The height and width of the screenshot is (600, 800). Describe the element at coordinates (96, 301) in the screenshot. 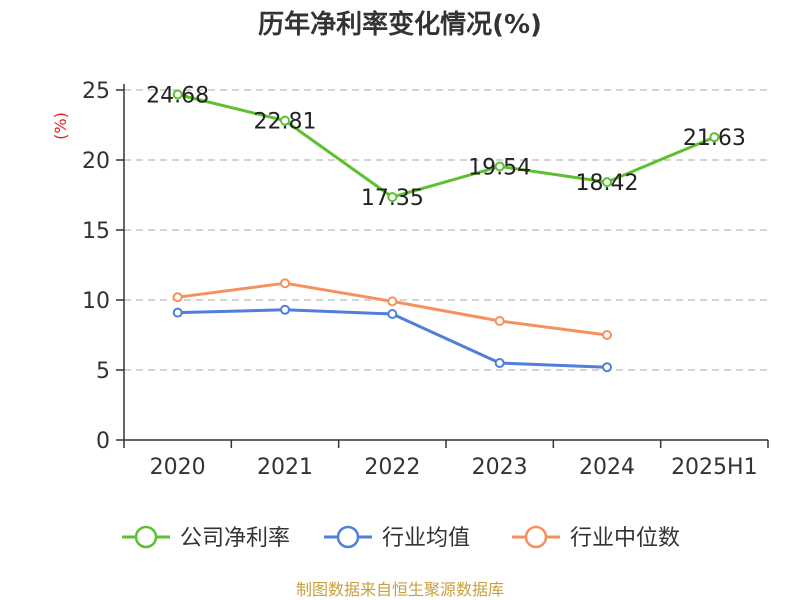

I see `y-tick-label: 10` at that location.